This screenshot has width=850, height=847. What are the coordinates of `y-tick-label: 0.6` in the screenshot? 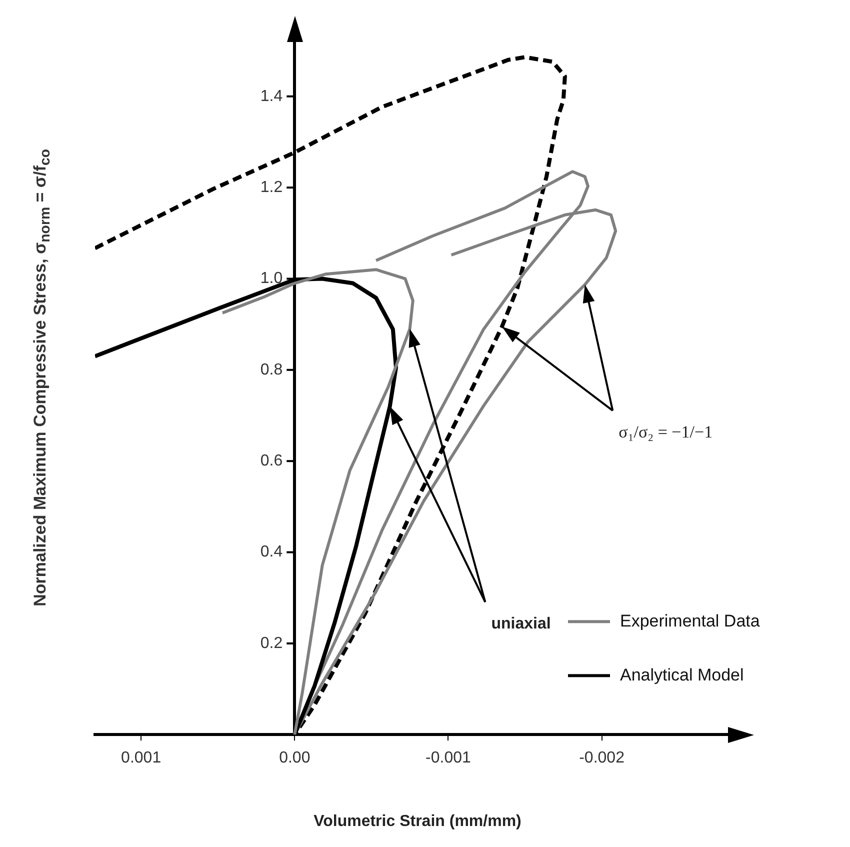 It's located at (271, 461).